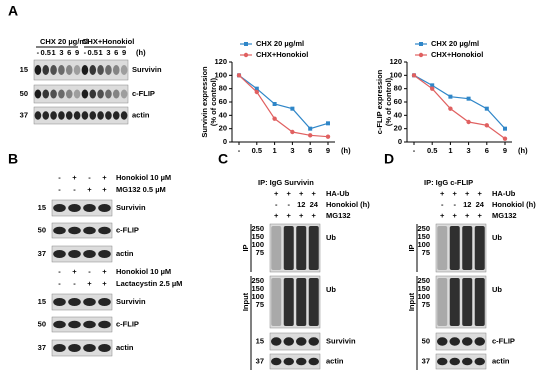 This screenshot has width=550, height=375. What do you see at coordinates (400, 141) in the screenshot?
I see `y-tick-label: 0` at bounding box center [400, 141].